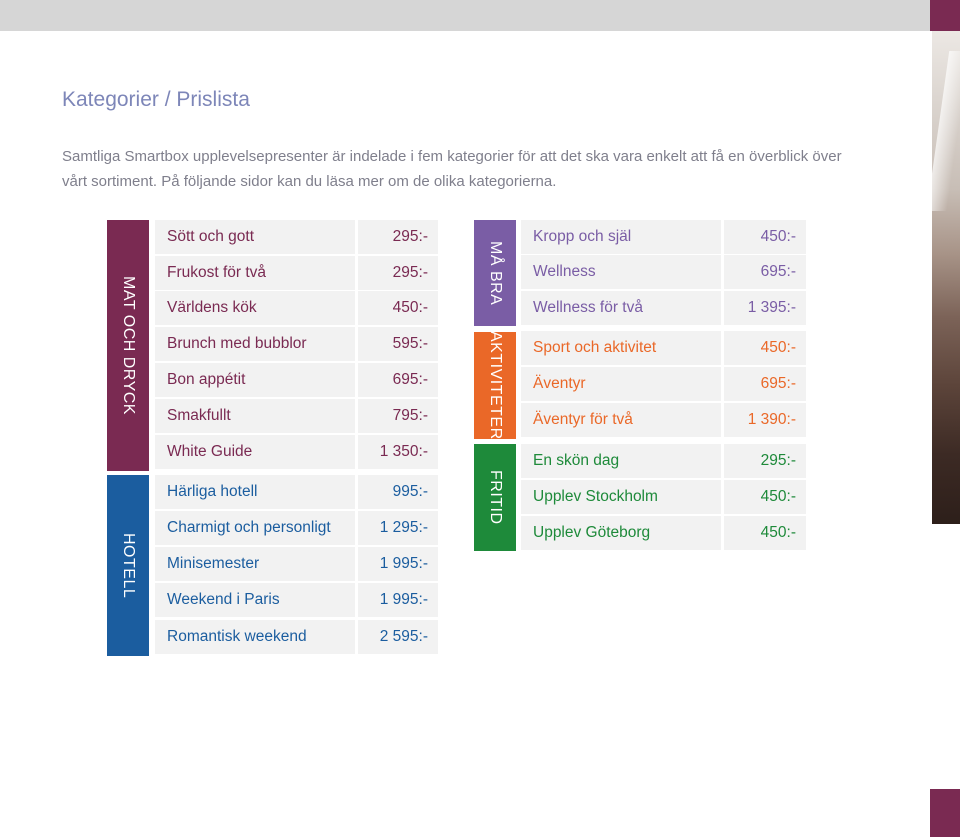  I want to click on item-name: Charmigt och personligt, so click(255, 528).